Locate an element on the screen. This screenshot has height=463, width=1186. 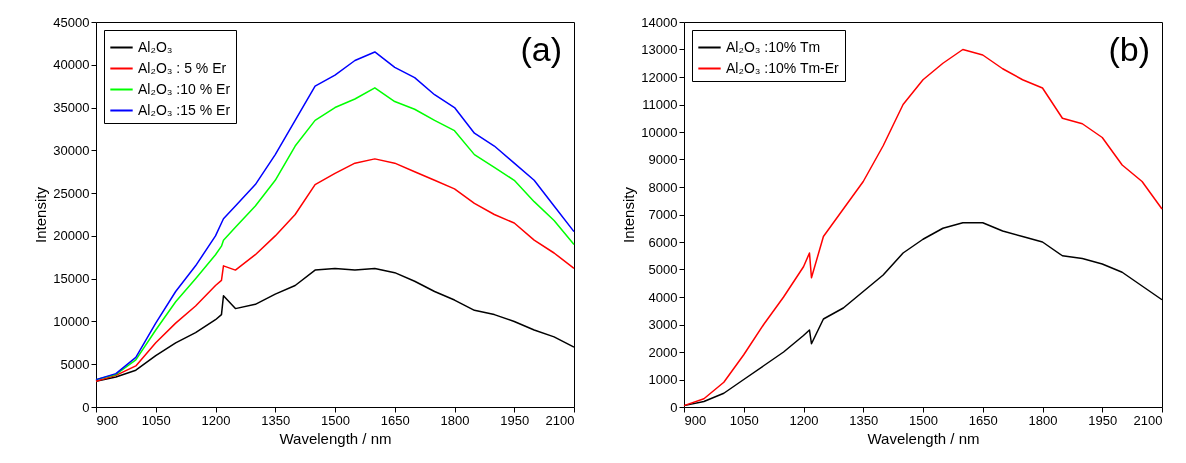
y-tick-label: 35000 is located at coordinates (71, 108).